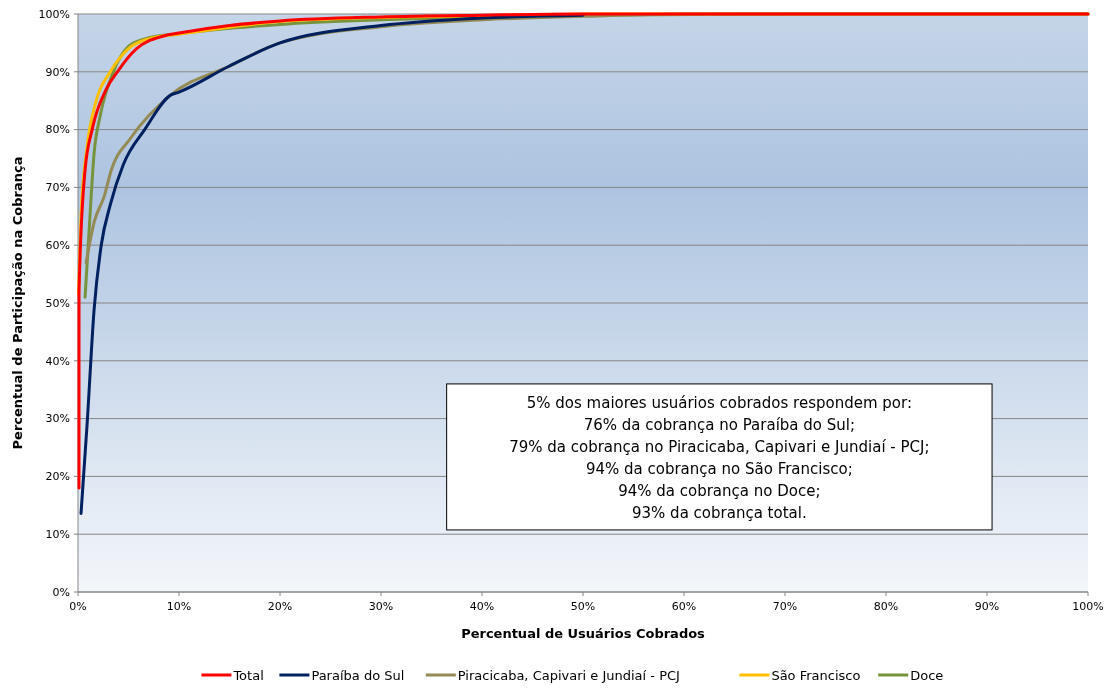  Describe the element at coordinates (1088, 606) in the screenshot. I see `x-tick-label: 100%` at that location.